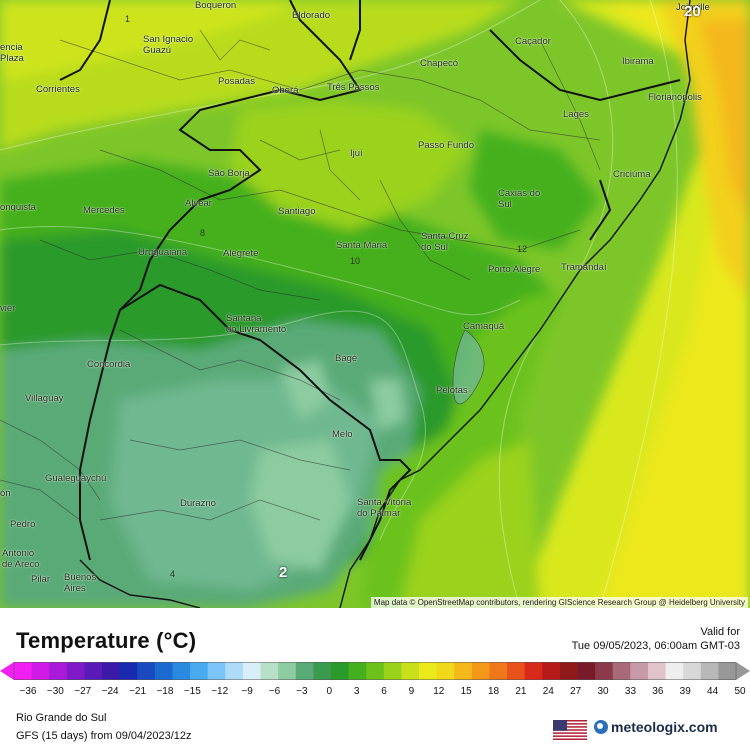 Image resolution: width=750 pixels, height=750 pixels. Describe the element at coordinates (80, 583) in the screenshot. I see `place-label: Buenos Aires` at that location.